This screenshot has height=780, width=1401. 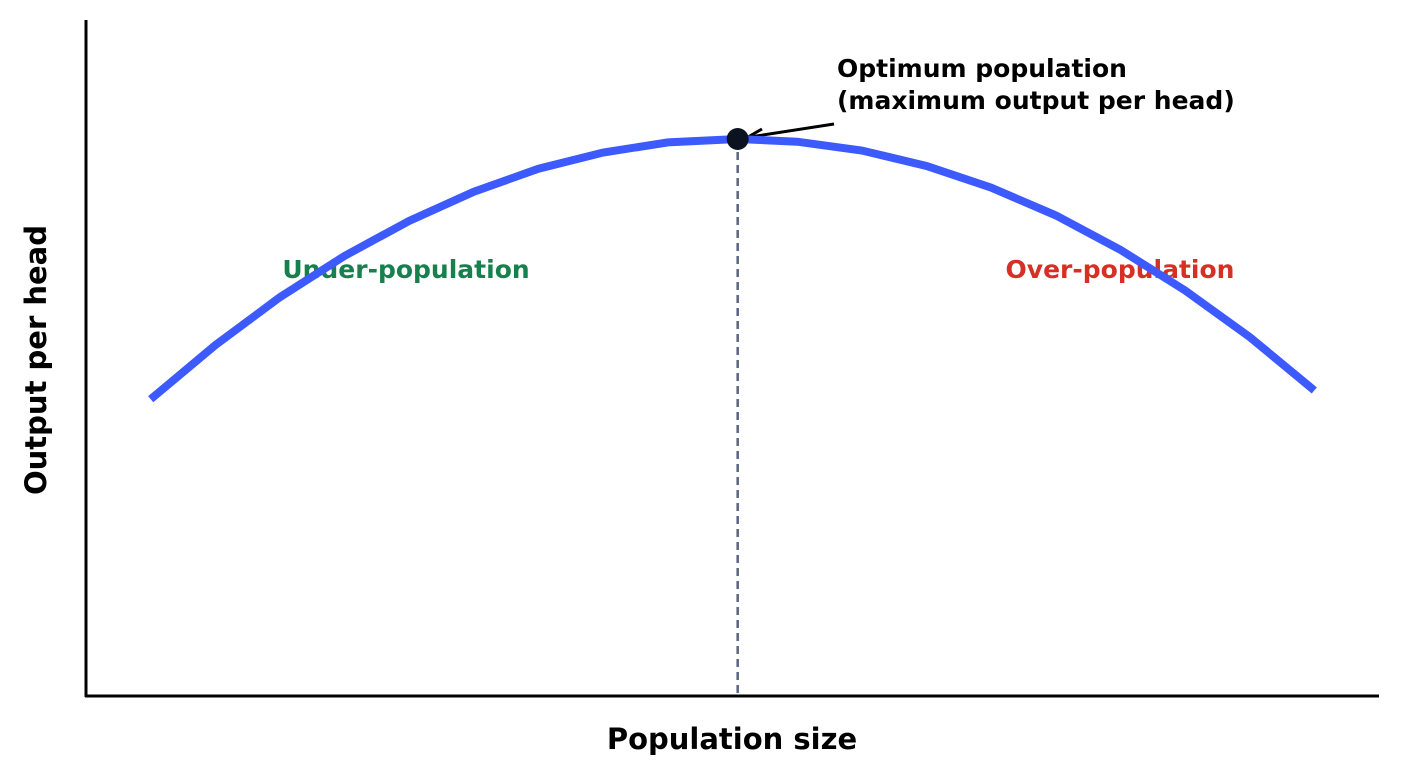 I want to click on optimum-point, so click(x=737, y=138).